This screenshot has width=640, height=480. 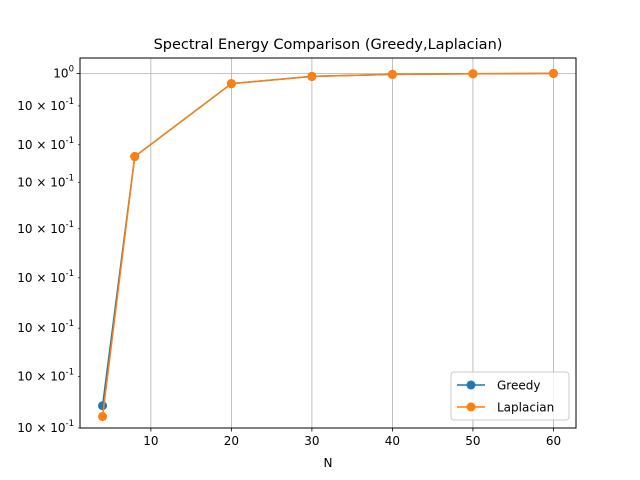 I want to click on legend-entry-greedy: Greedy, so click(x=498, y=386).